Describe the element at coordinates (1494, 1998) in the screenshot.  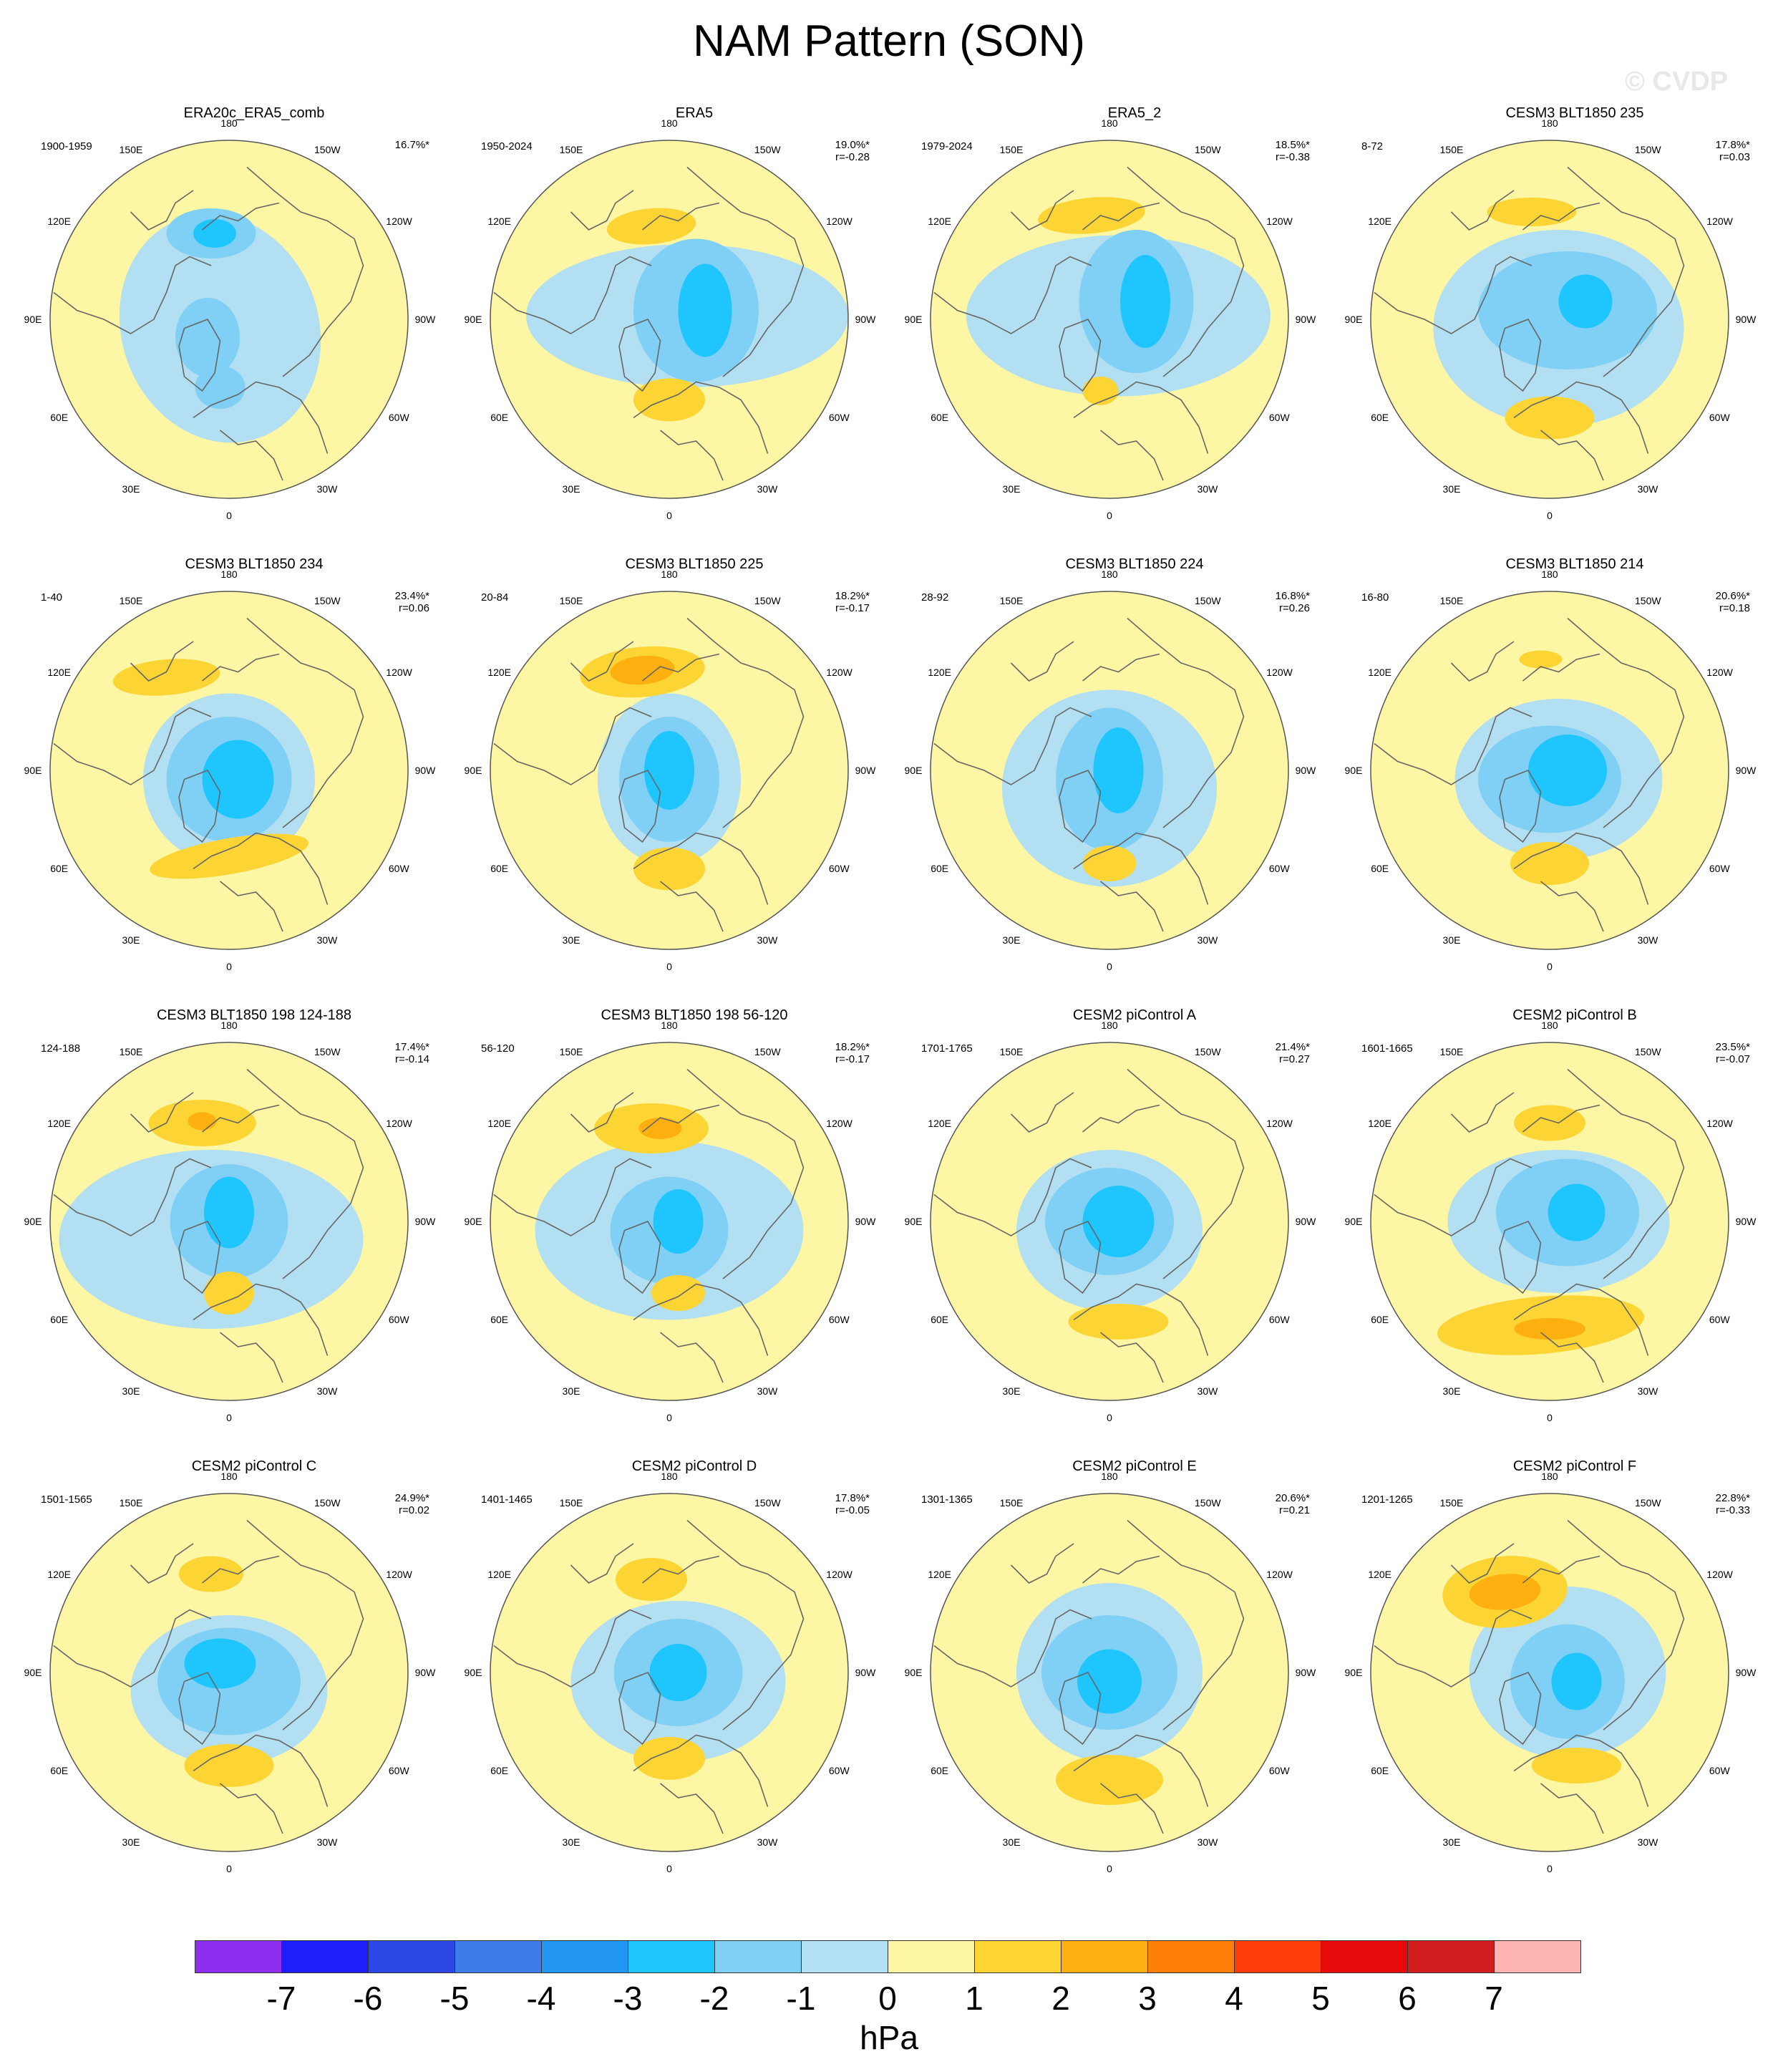
I see `colorbar-tick-label: 7` at that location.